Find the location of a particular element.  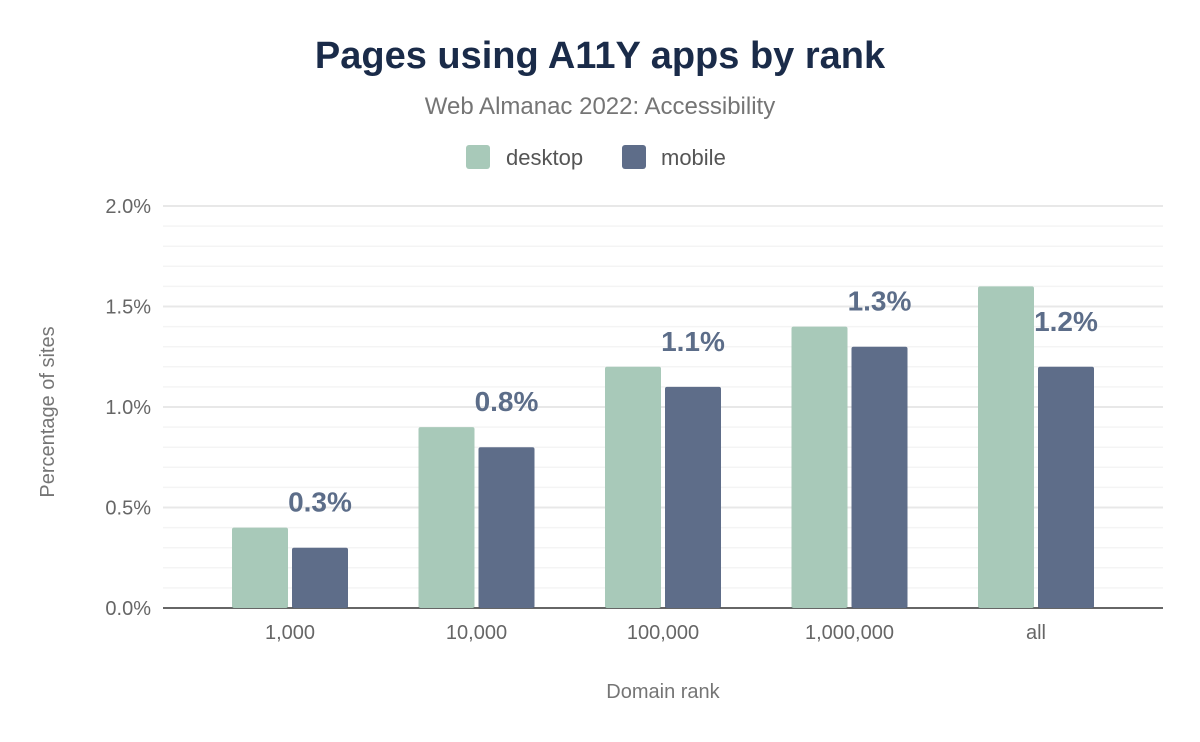

x-tick-label: 1,000,000 is located at coordinates (849, 633).